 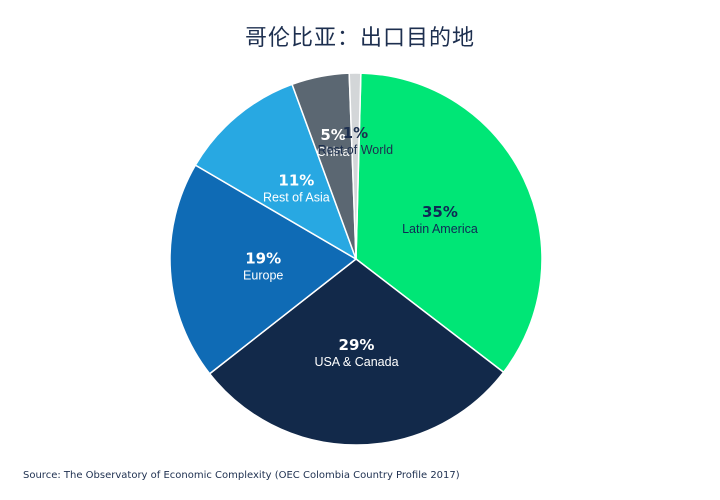 What do you see at coordinates (355, 166) in the screenshot?
I see `pie-slice-rest-of-world` at bounding box center [355, 166].